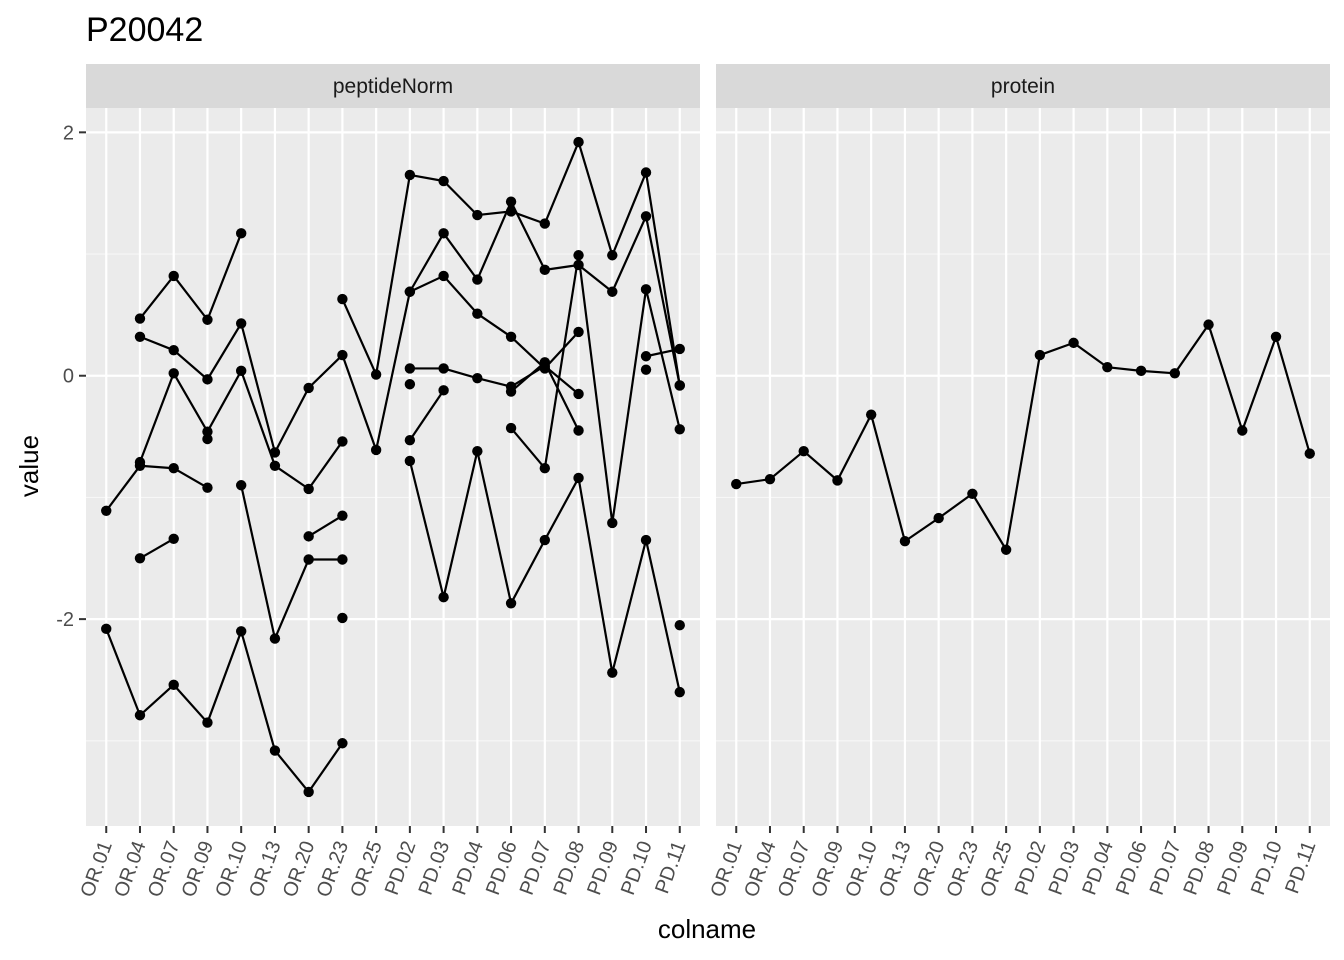 This screenshot has width=1344, height=960. Describe the element at coordinates (707, 929) in the screenshot. I see `x-axis-title: colname` at that location.